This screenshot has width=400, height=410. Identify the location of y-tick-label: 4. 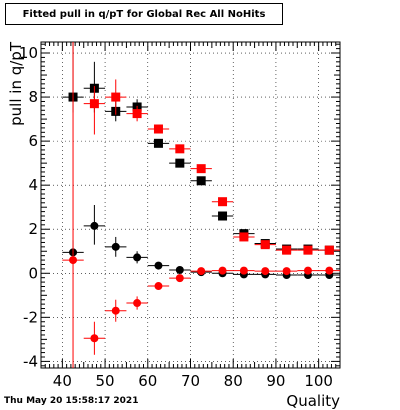
(33, 185).